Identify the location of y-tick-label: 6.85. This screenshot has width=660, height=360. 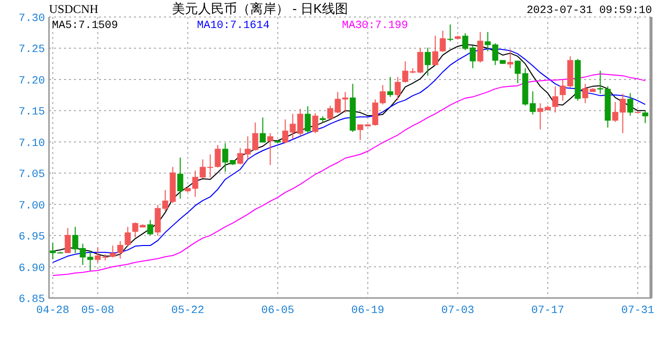
(31, 300).